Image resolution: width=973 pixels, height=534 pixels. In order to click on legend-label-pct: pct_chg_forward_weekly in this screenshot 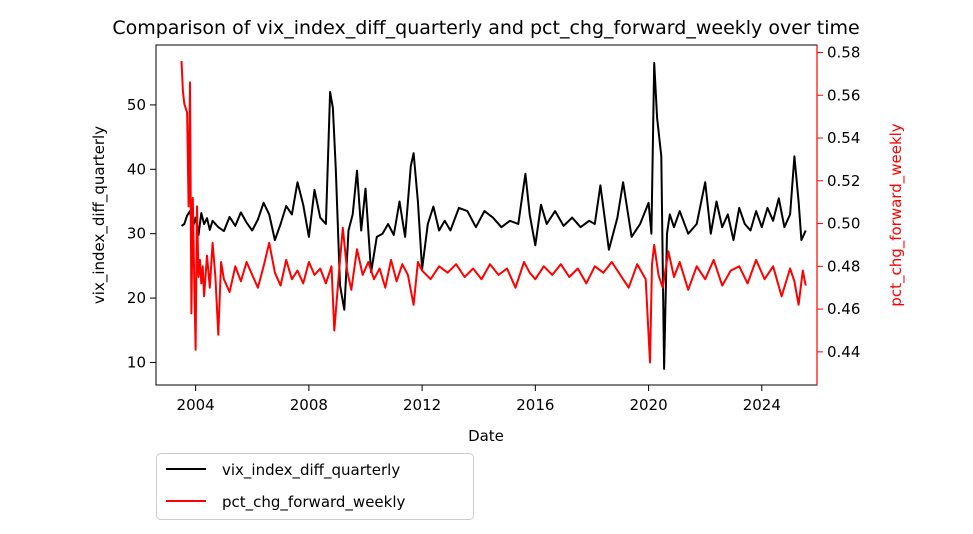, I will do `click(314, 502)`.